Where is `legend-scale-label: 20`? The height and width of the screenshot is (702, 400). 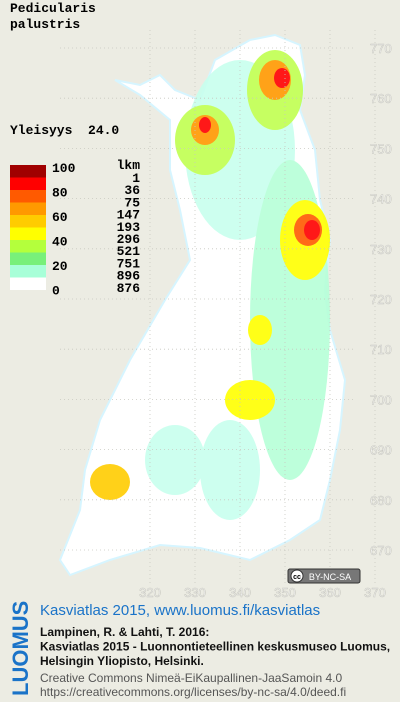 legend-scale-label: 20 is located at coordinates (60, 266).